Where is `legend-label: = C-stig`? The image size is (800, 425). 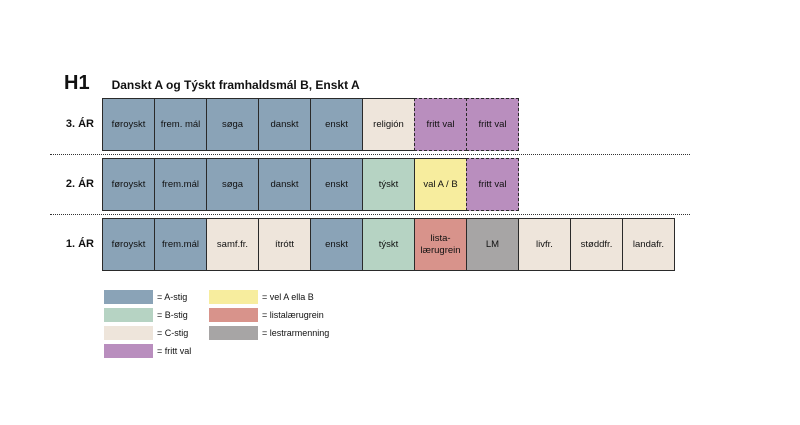 legend-label: = C-stig is located at coordinates (173, 333).